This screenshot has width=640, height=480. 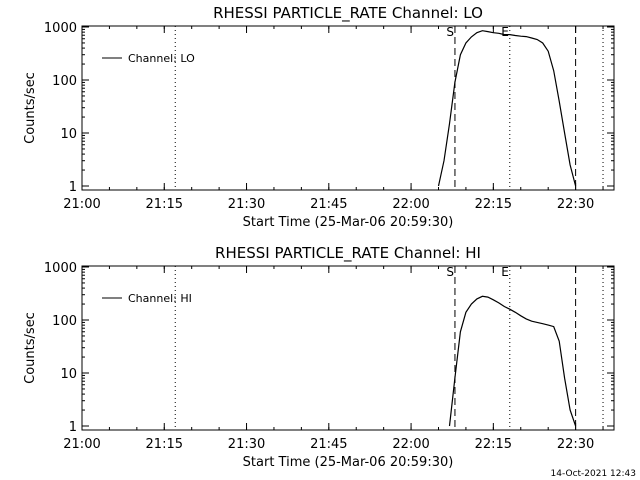 What do you see at coordinates (593, 474) in the screenshot?
I see `footer-timestamp: 14-Oct-2021 12:43` at bounding box center [593, 474].